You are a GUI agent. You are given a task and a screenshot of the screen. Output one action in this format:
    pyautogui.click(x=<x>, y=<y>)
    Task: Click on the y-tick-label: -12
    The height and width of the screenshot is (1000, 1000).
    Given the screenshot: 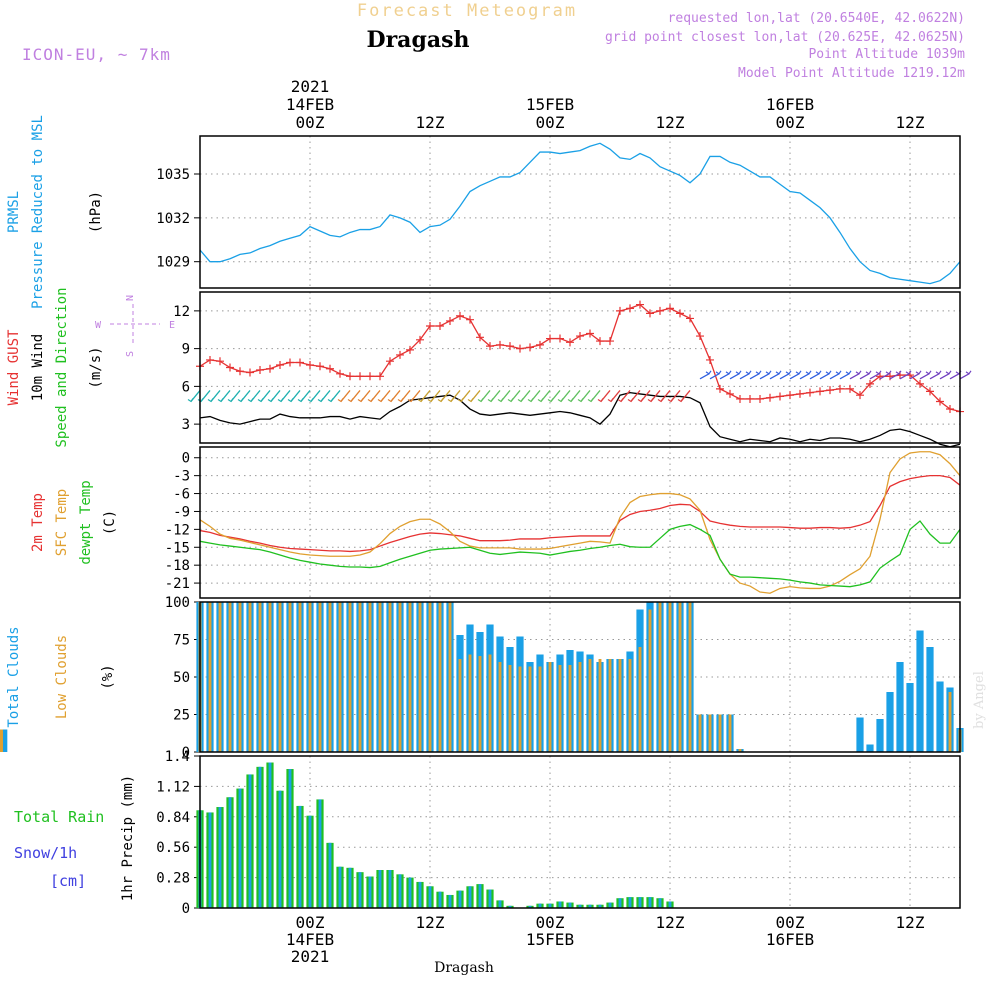 What is the action you would take?
    pyautogui.click(x=177, y=530)
    